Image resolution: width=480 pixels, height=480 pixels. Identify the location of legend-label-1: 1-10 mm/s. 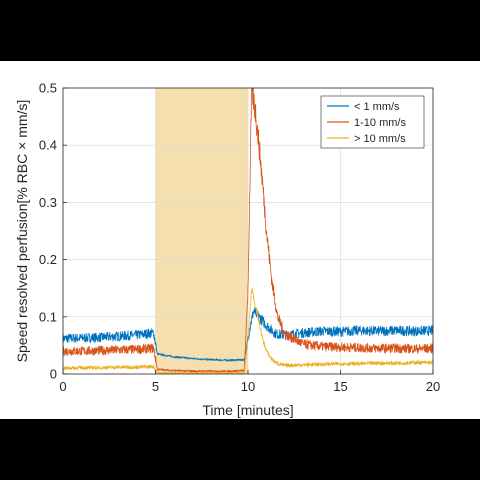
(380, 123).